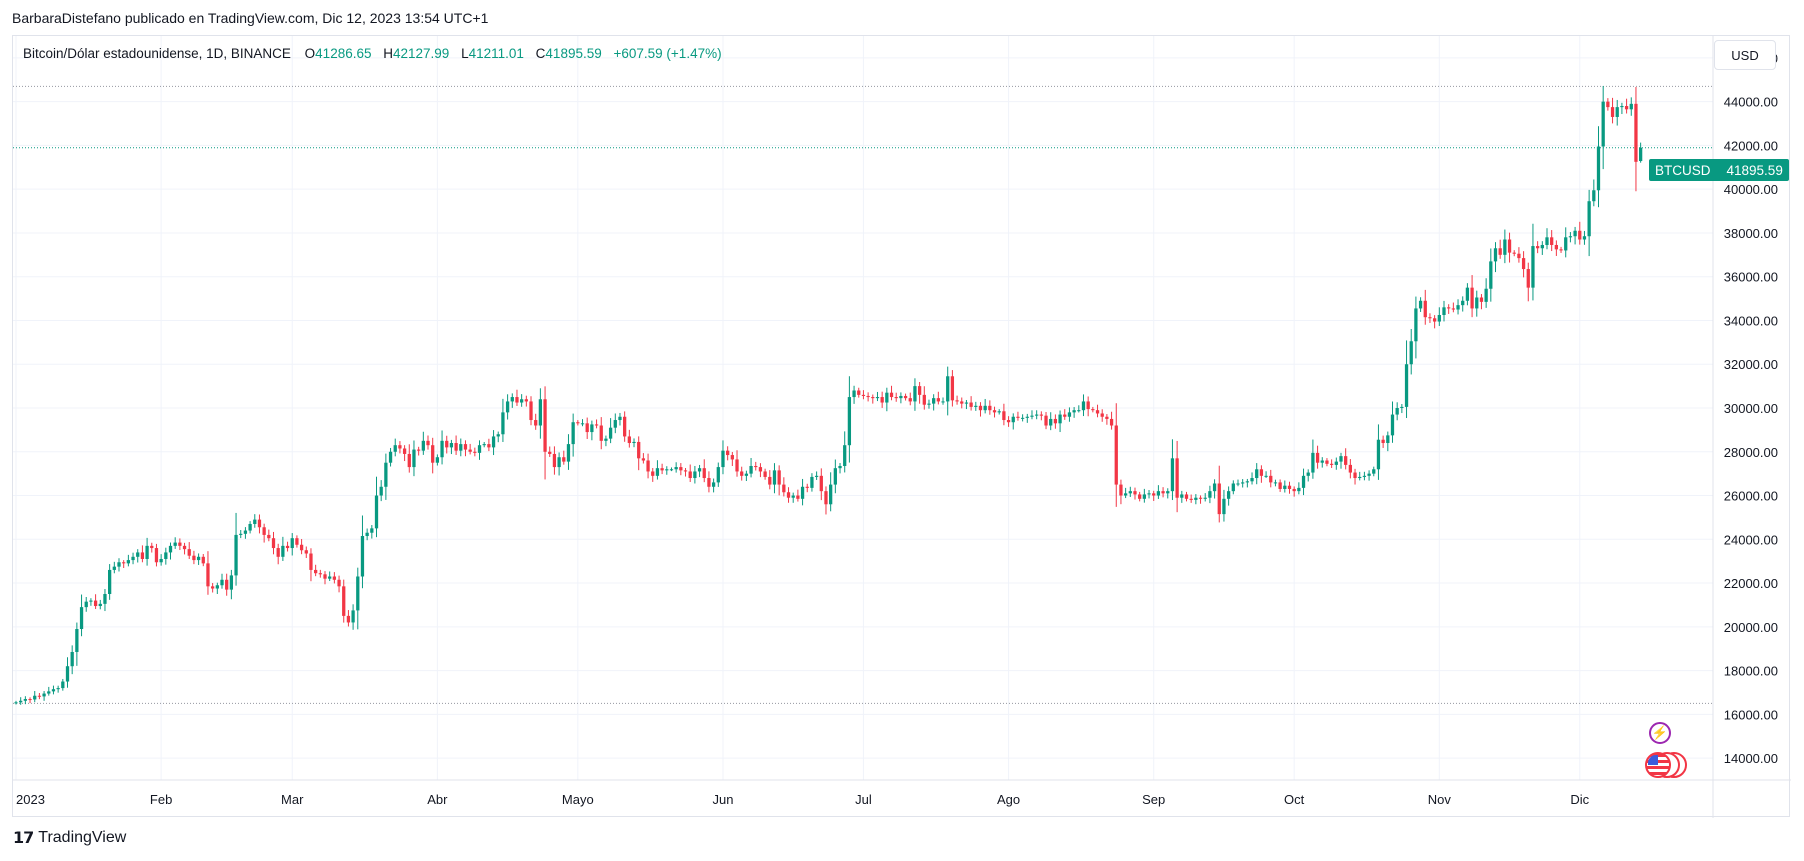  Describe the element at coordinates (1660, 733) in the screenshot. I see `lightning-icon: ⚡` at that location.